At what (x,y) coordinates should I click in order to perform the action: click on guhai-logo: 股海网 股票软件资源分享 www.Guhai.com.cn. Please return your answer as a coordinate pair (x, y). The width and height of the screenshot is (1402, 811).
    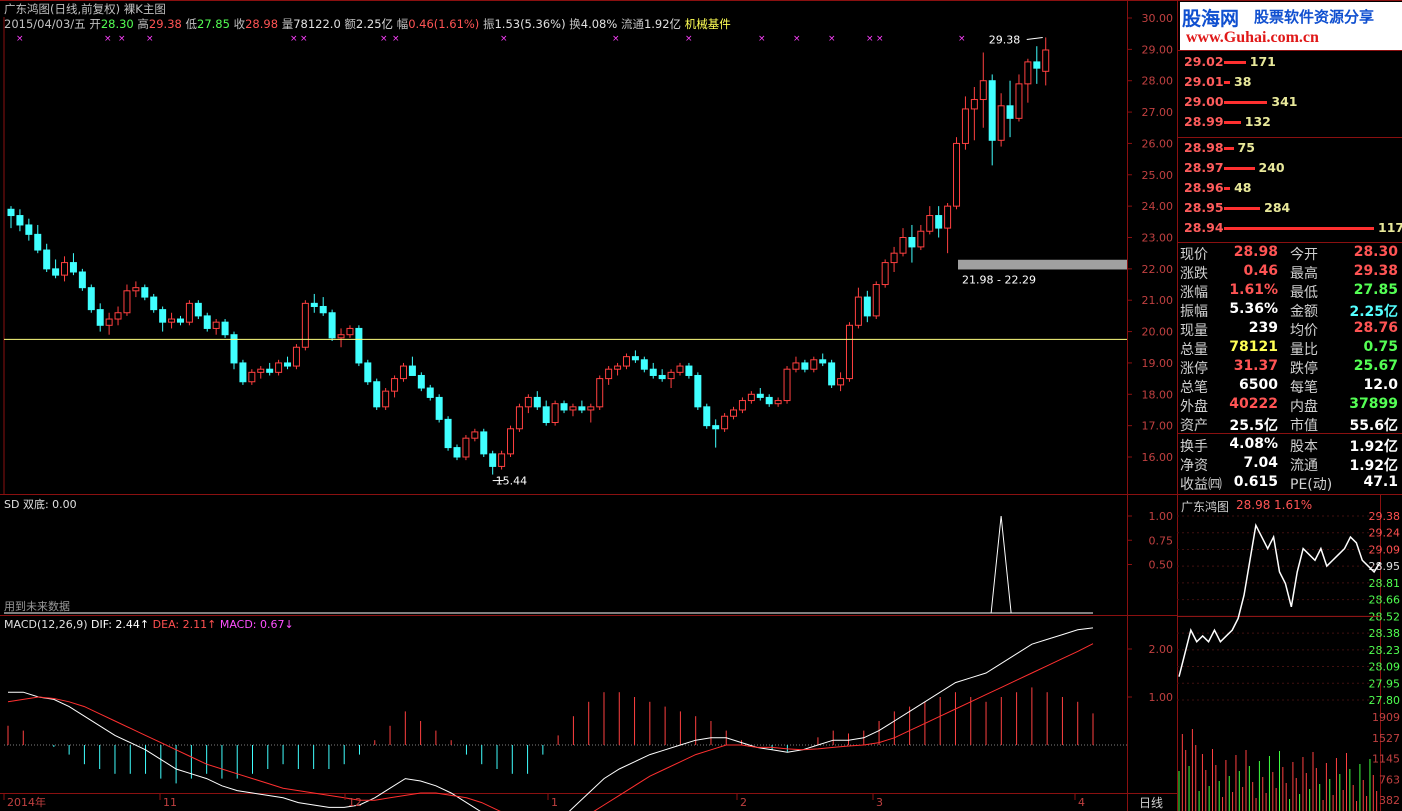
    Looking at the image, I should click on (1291, 26).